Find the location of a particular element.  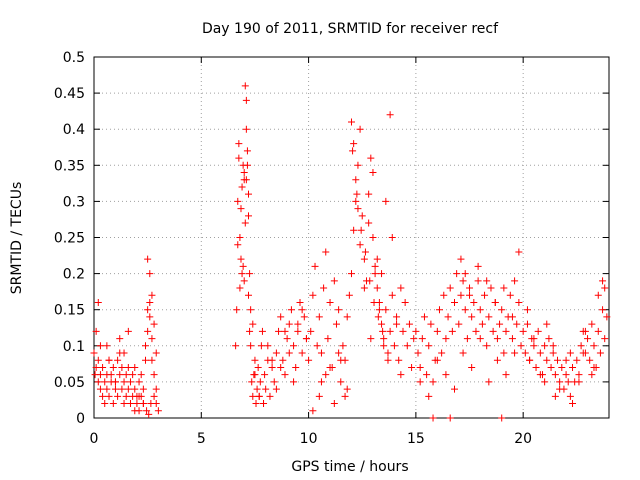

y-axis-label: SRMTID / TECUs is located at coordinates (17, 238).